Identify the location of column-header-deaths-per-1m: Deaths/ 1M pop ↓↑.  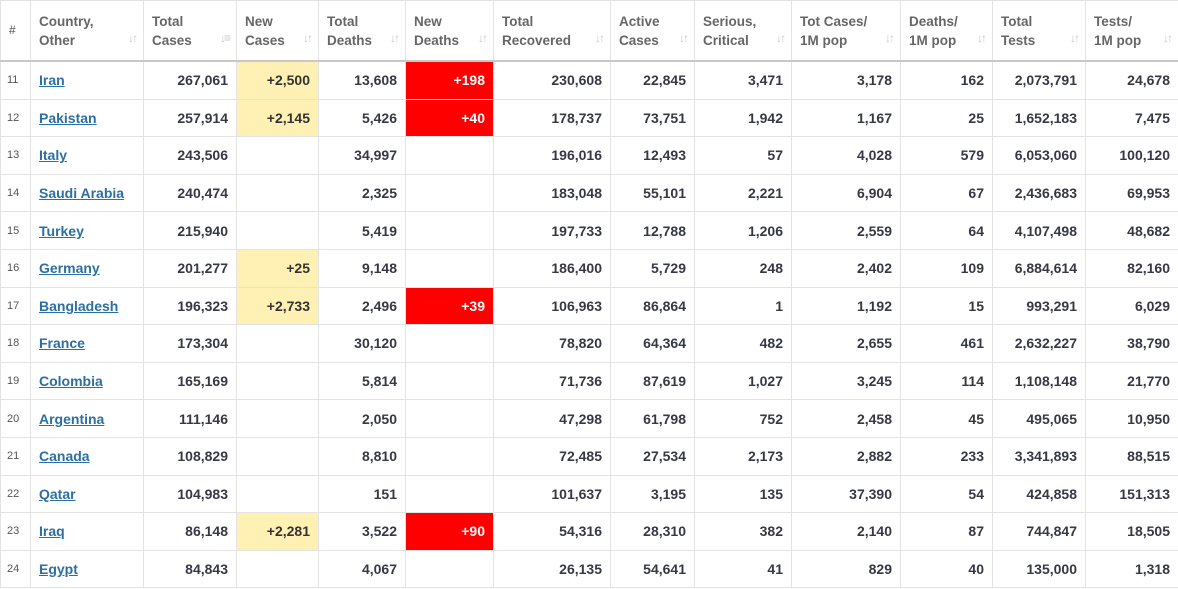
(946, 31).